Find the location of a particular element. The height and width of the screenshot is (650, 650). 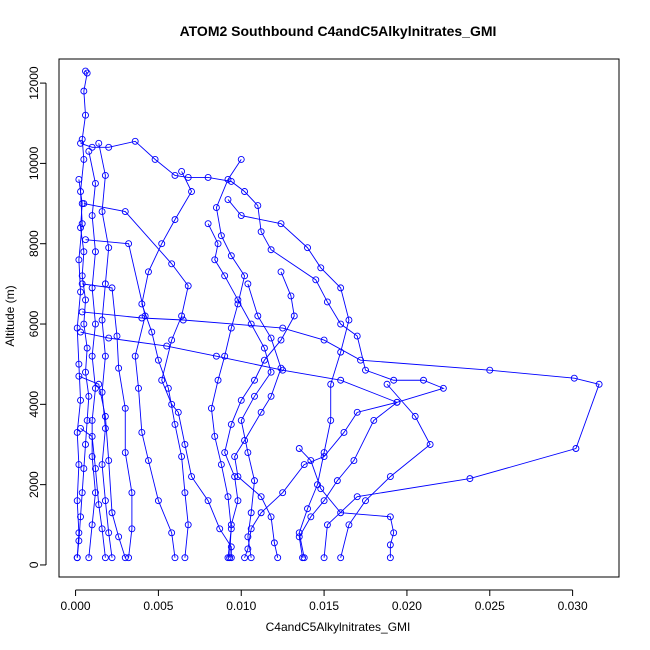

y-axis-label: Altitude (m) is located at coordinates (10, 315).